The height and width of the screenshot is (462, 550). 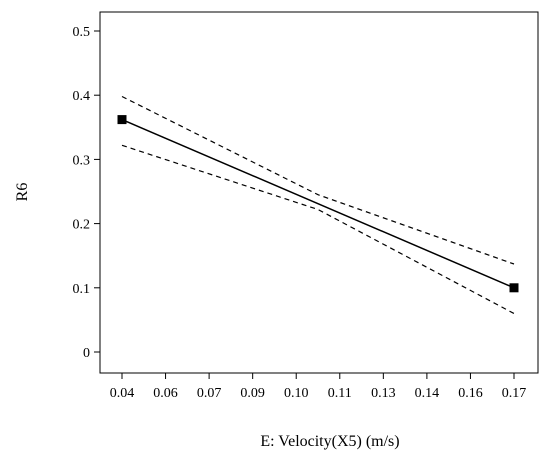 What do you see at coordinates (296, 393) in the screenshot?
I see `x-tick-label: 0.10` at bounding box center [296, 393].